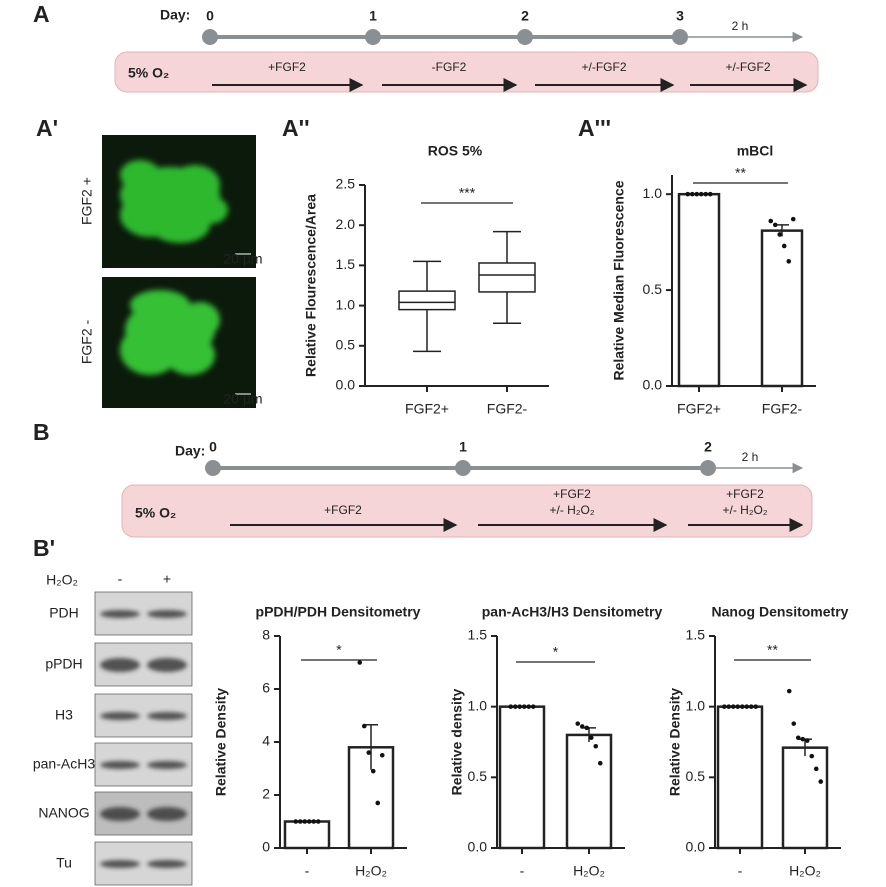 This screenshot has height=887, width=886. Describe the element at coordinates (311, 285) in the screenshot. I see `y-axis-label: Relative Flourescence/Area` at that location.